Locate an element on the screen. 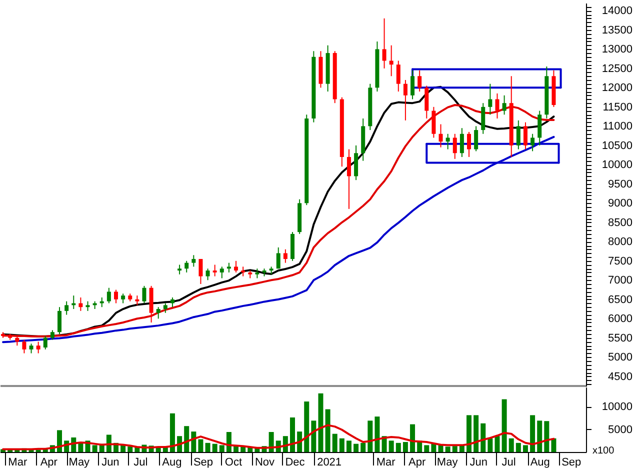 The width and height of the screenshot is (634, 473). y-tick-label: 11000 is located at coordinates (617, 126).